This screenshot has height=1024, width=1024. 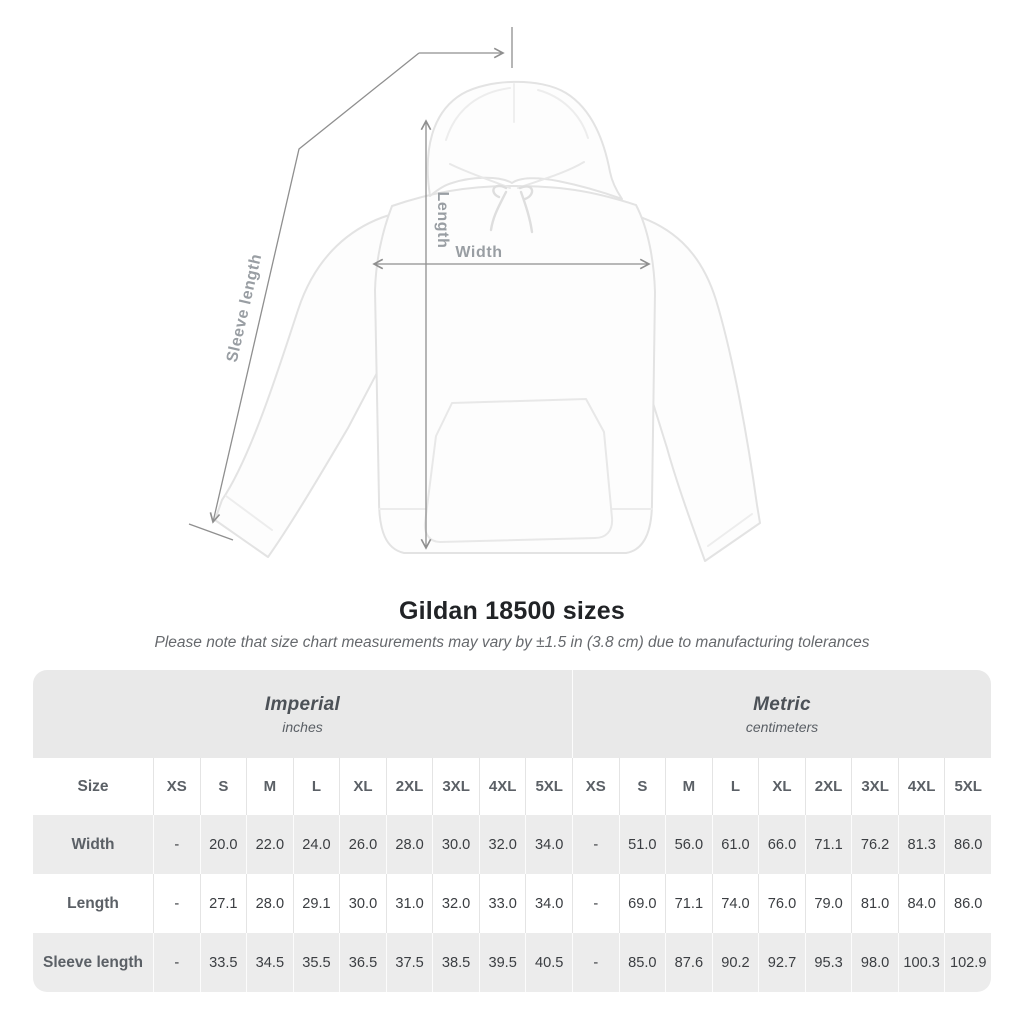 What do you see at coordinates (502, 903) in the screenshot?
I see `value-cell-imperial: 33.0` at bounding box center [502, 903].